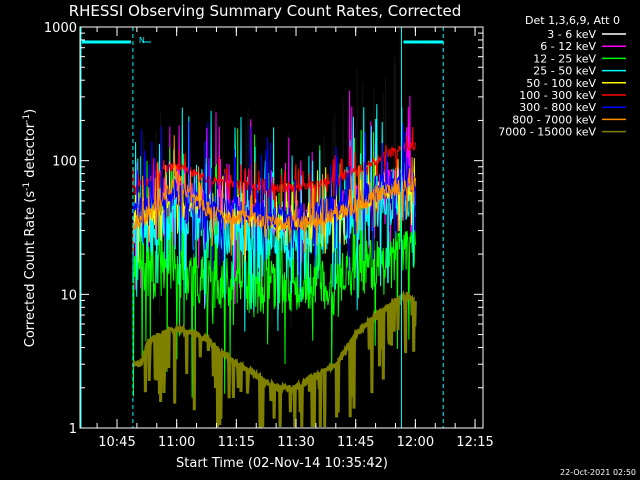 The width and height of the screenshot is (640, 480). What do you see at coordinates (598, 472) in the screenshot?
I see `footer-timestamp: 22-Oct-2021 02:50` at bounding box center [598, 472].